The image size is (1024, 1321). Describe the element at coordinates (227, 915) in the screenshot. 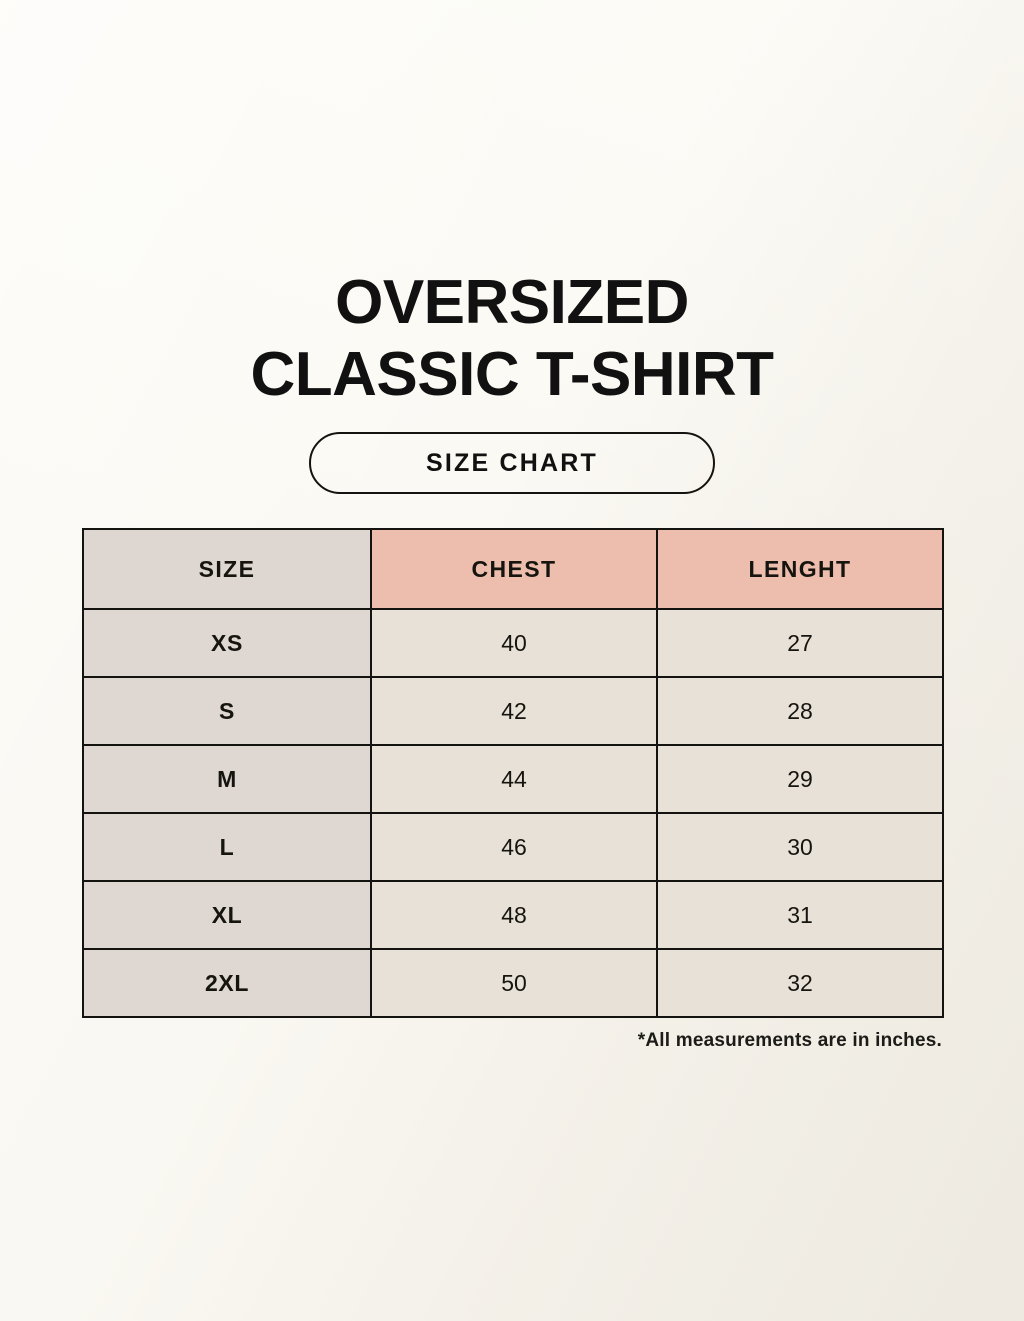

I see `cell-size: XL` at that location.